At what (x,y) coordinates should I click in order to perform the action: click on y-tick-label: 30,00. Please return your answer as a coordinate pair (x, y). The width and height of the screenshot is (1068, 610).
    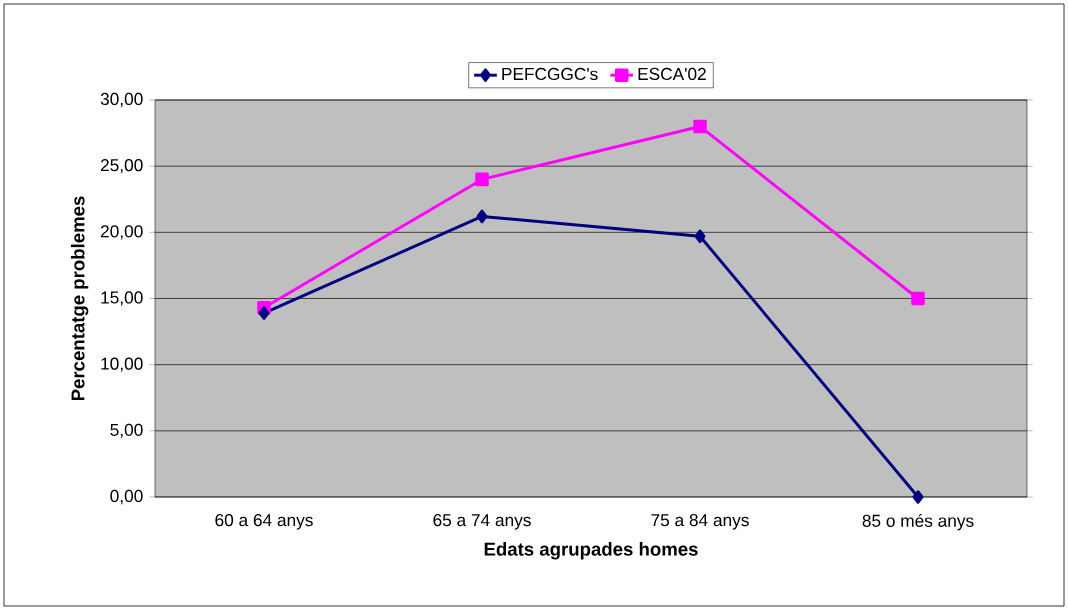
    Looking at the image, I should click on (121, 100).